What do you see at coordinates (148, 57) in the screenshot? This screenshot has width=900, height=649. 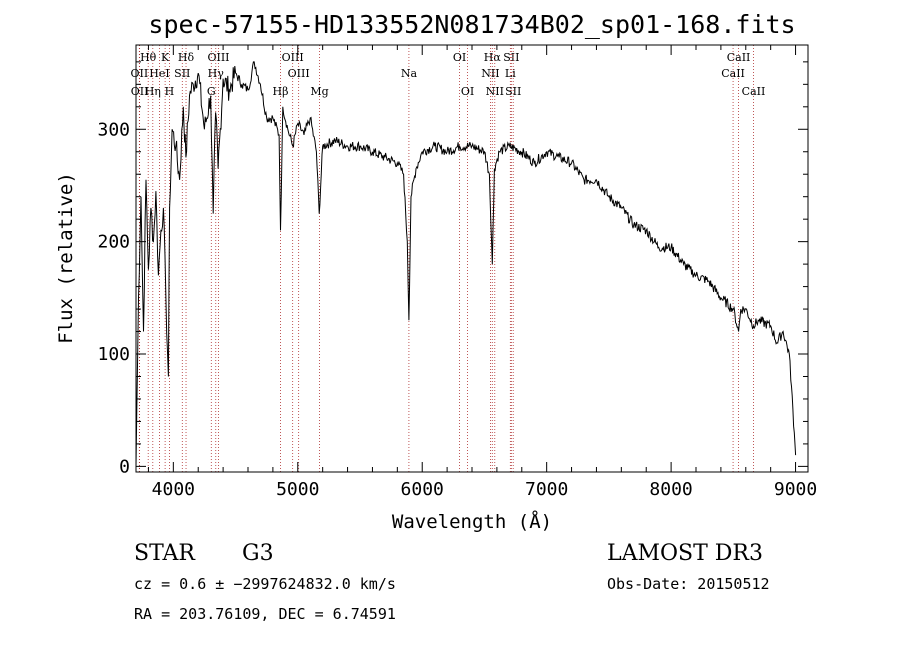 I see `line-label-0: Hθ` at bounding box center [148, 57].